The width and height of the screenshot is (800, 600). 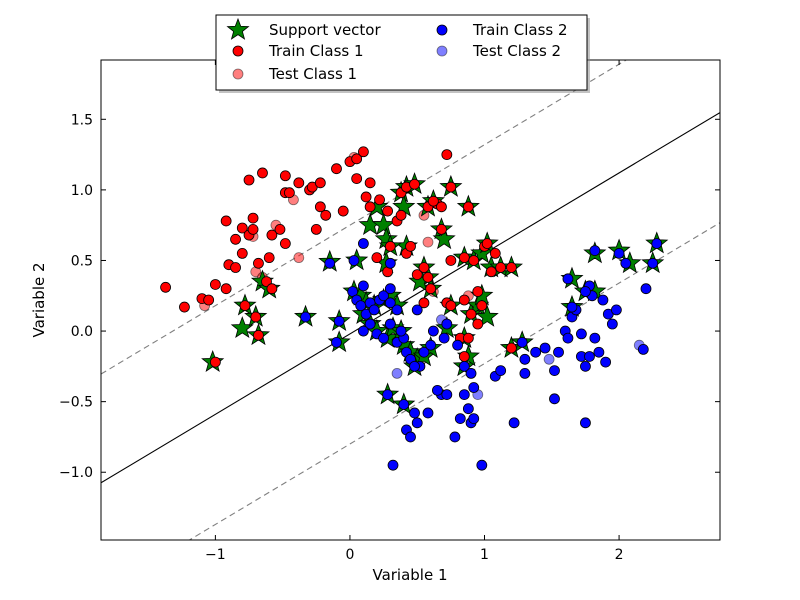 What do you see at coordinates (442, 51) in the screenshot?
I see `legend-test2-icon` at bounding box center [442, 51].